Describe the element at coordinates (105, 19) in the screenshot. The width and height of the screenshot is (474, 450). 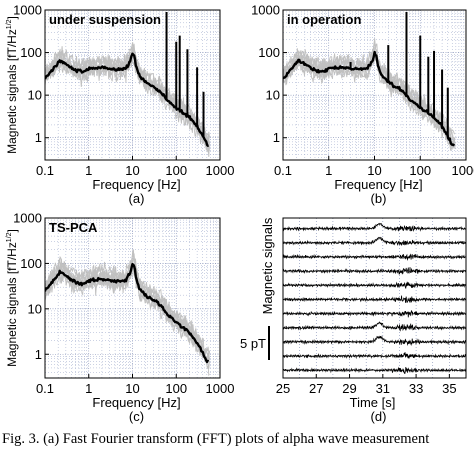
I see `panel-title: under suspension` at that location.